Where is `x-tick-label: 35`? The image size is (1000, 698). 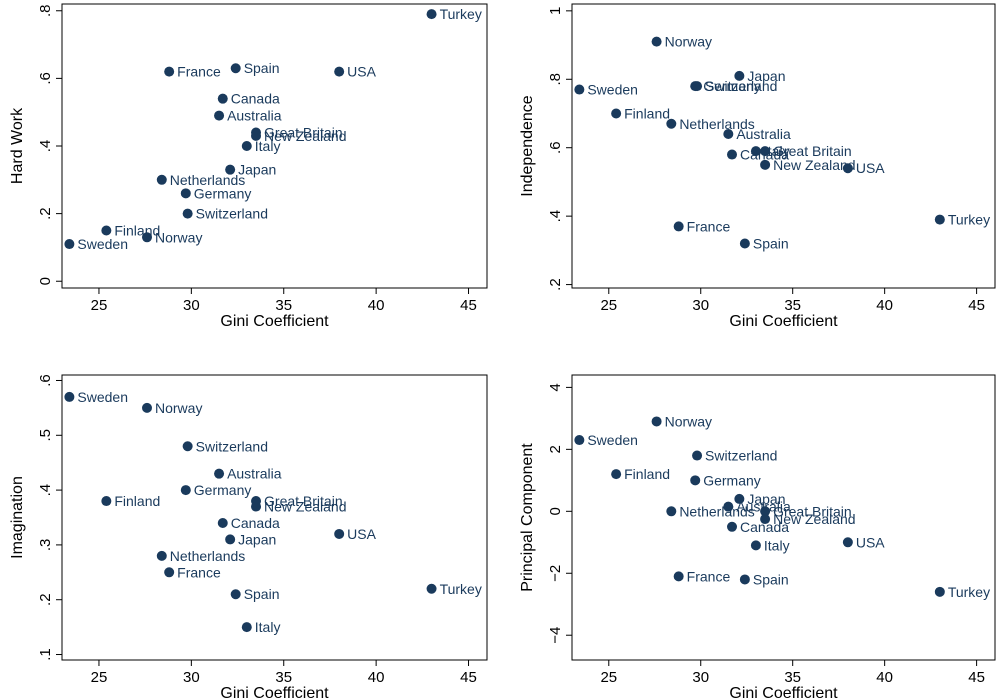
x-tick-label: 35 is located at coordinates (283, 305).